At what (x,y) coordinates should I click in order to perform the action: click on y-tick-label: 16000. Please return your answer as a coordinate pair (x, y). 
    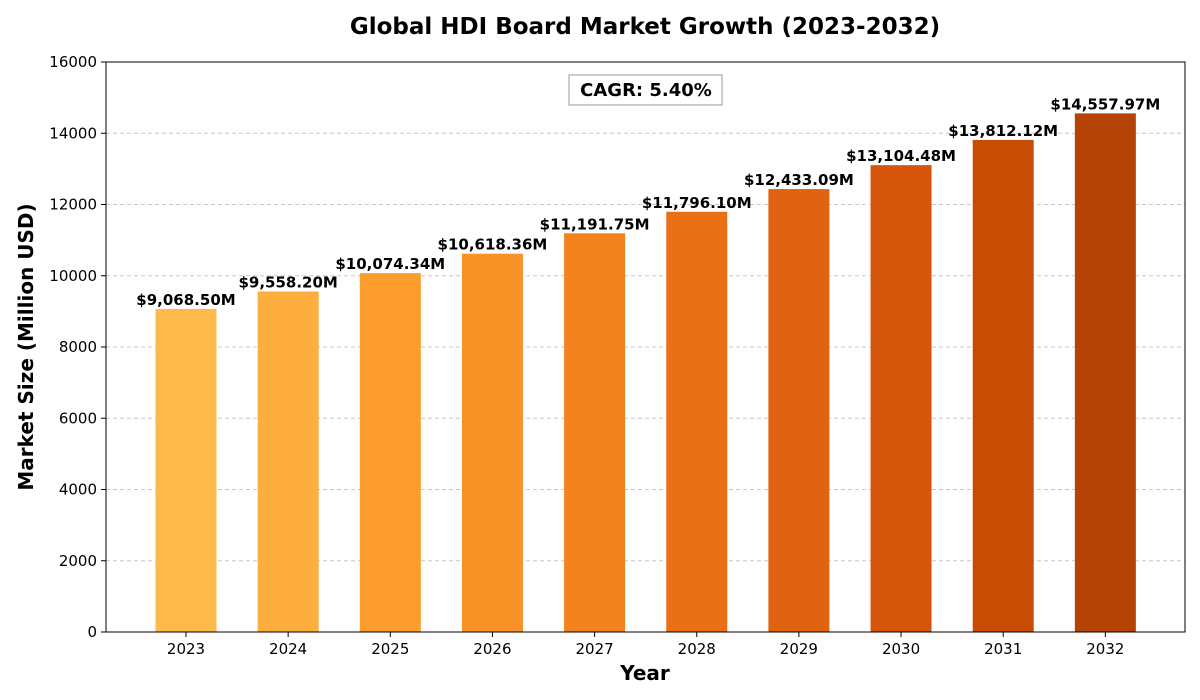
    Looking at the image, I should click on (73, 62).